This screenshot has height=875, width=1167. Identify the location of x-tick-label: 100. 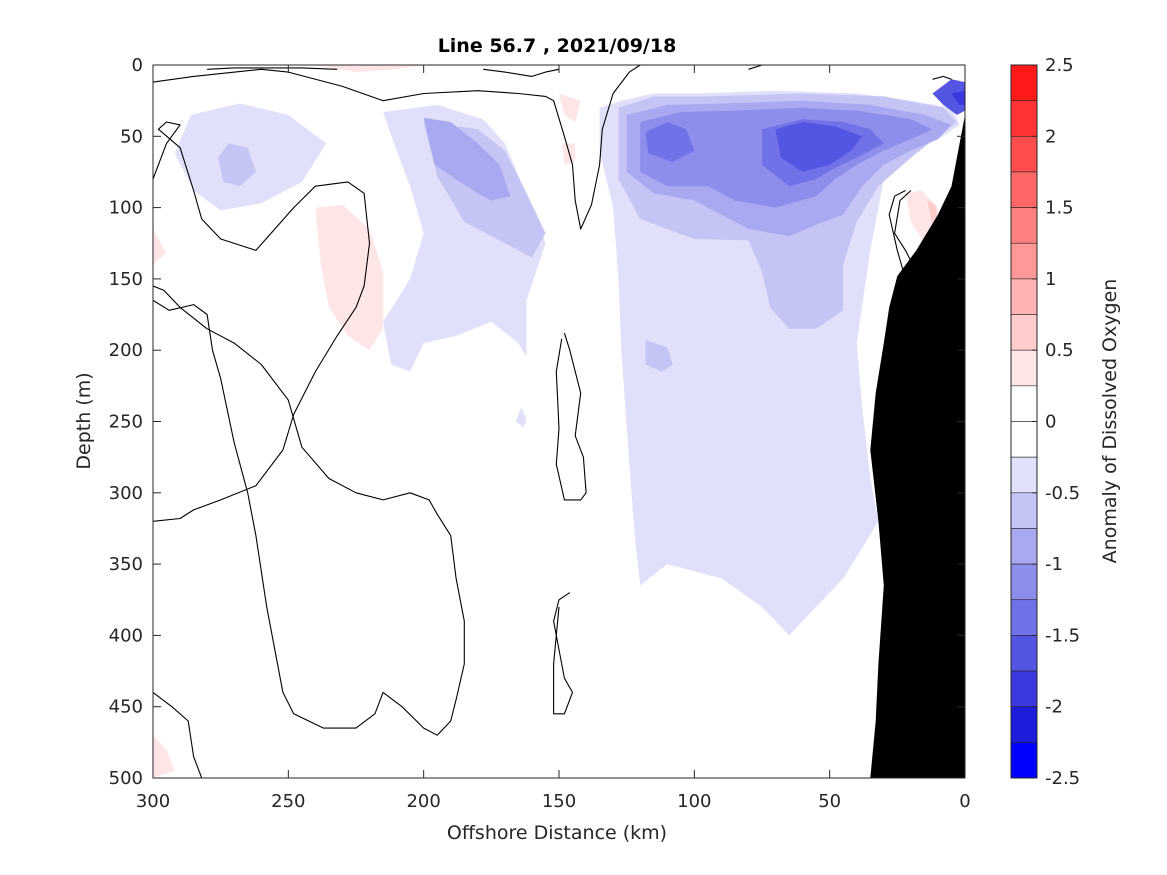
(694, 801).